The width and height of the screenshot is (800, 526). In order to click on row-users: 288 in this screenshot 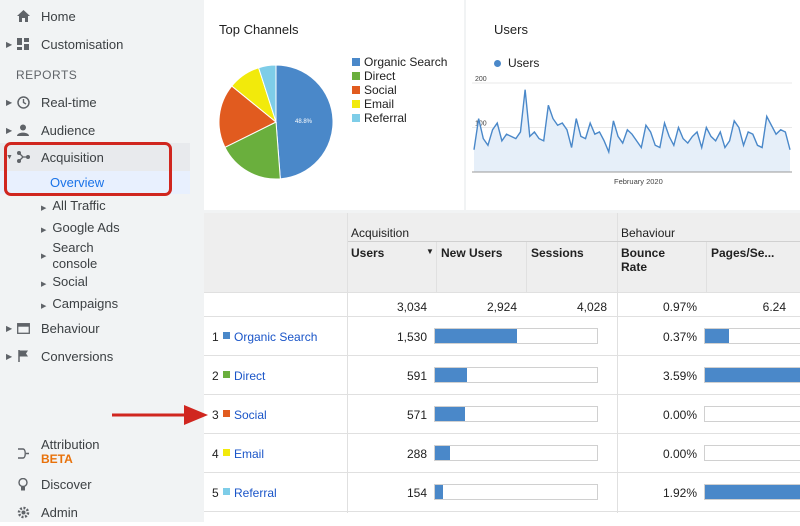, I will do `click(416, 454)`.